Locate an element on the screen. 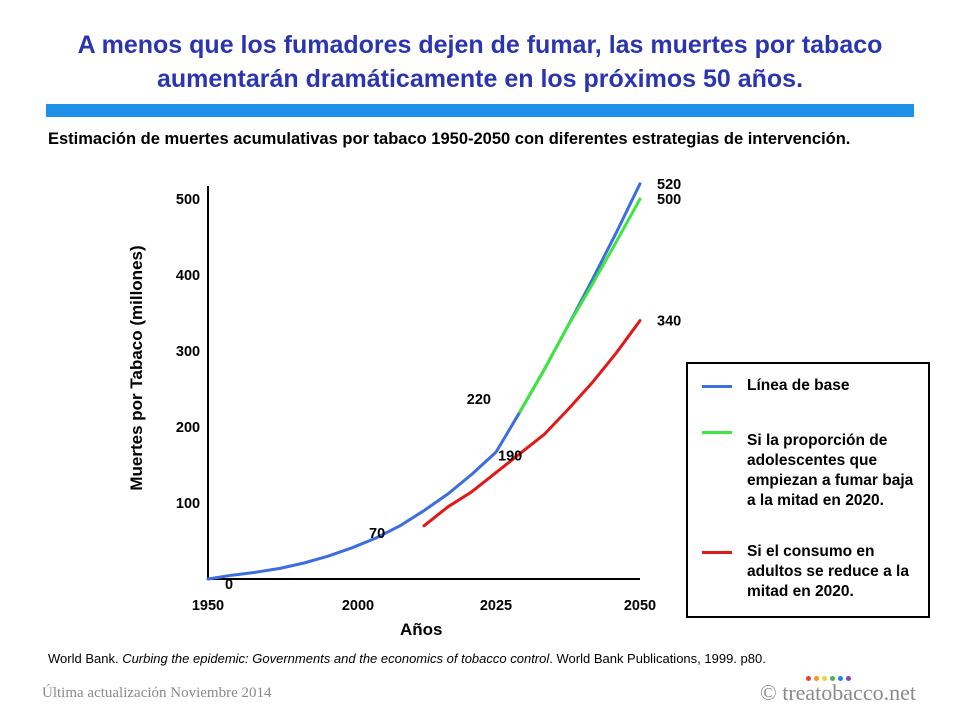 The image size is (960, 720). legend-swatch-adolescents is located at coordinates (717, 432).